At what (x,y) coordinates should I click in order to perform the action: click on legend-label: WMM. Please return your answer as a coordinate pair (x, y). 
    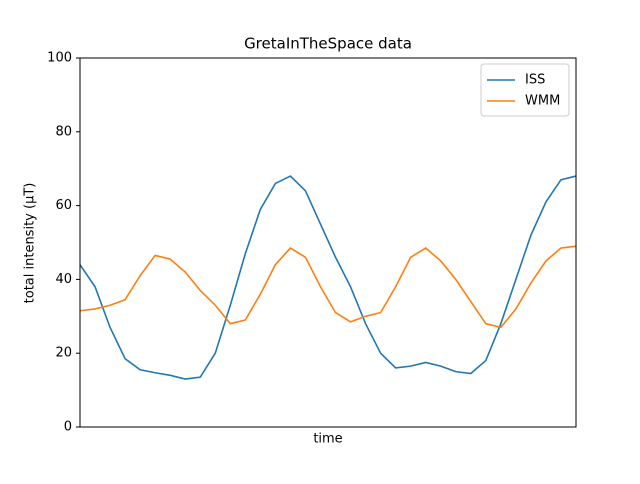
    Looking at the image, I should click on (542, 101).